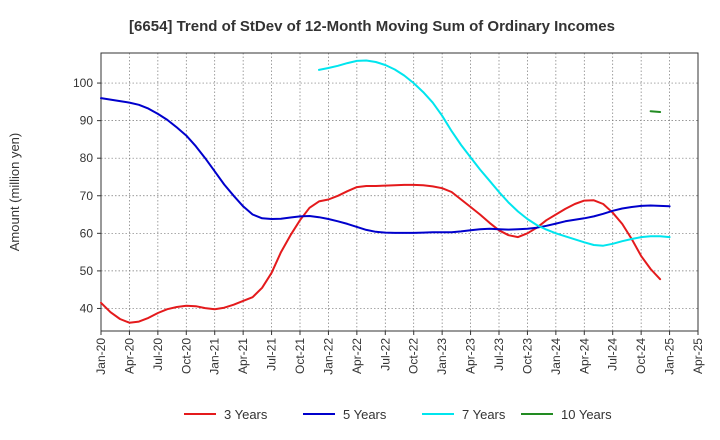  I want to click on x-tick-label: Jan-21, so click(215, 356).